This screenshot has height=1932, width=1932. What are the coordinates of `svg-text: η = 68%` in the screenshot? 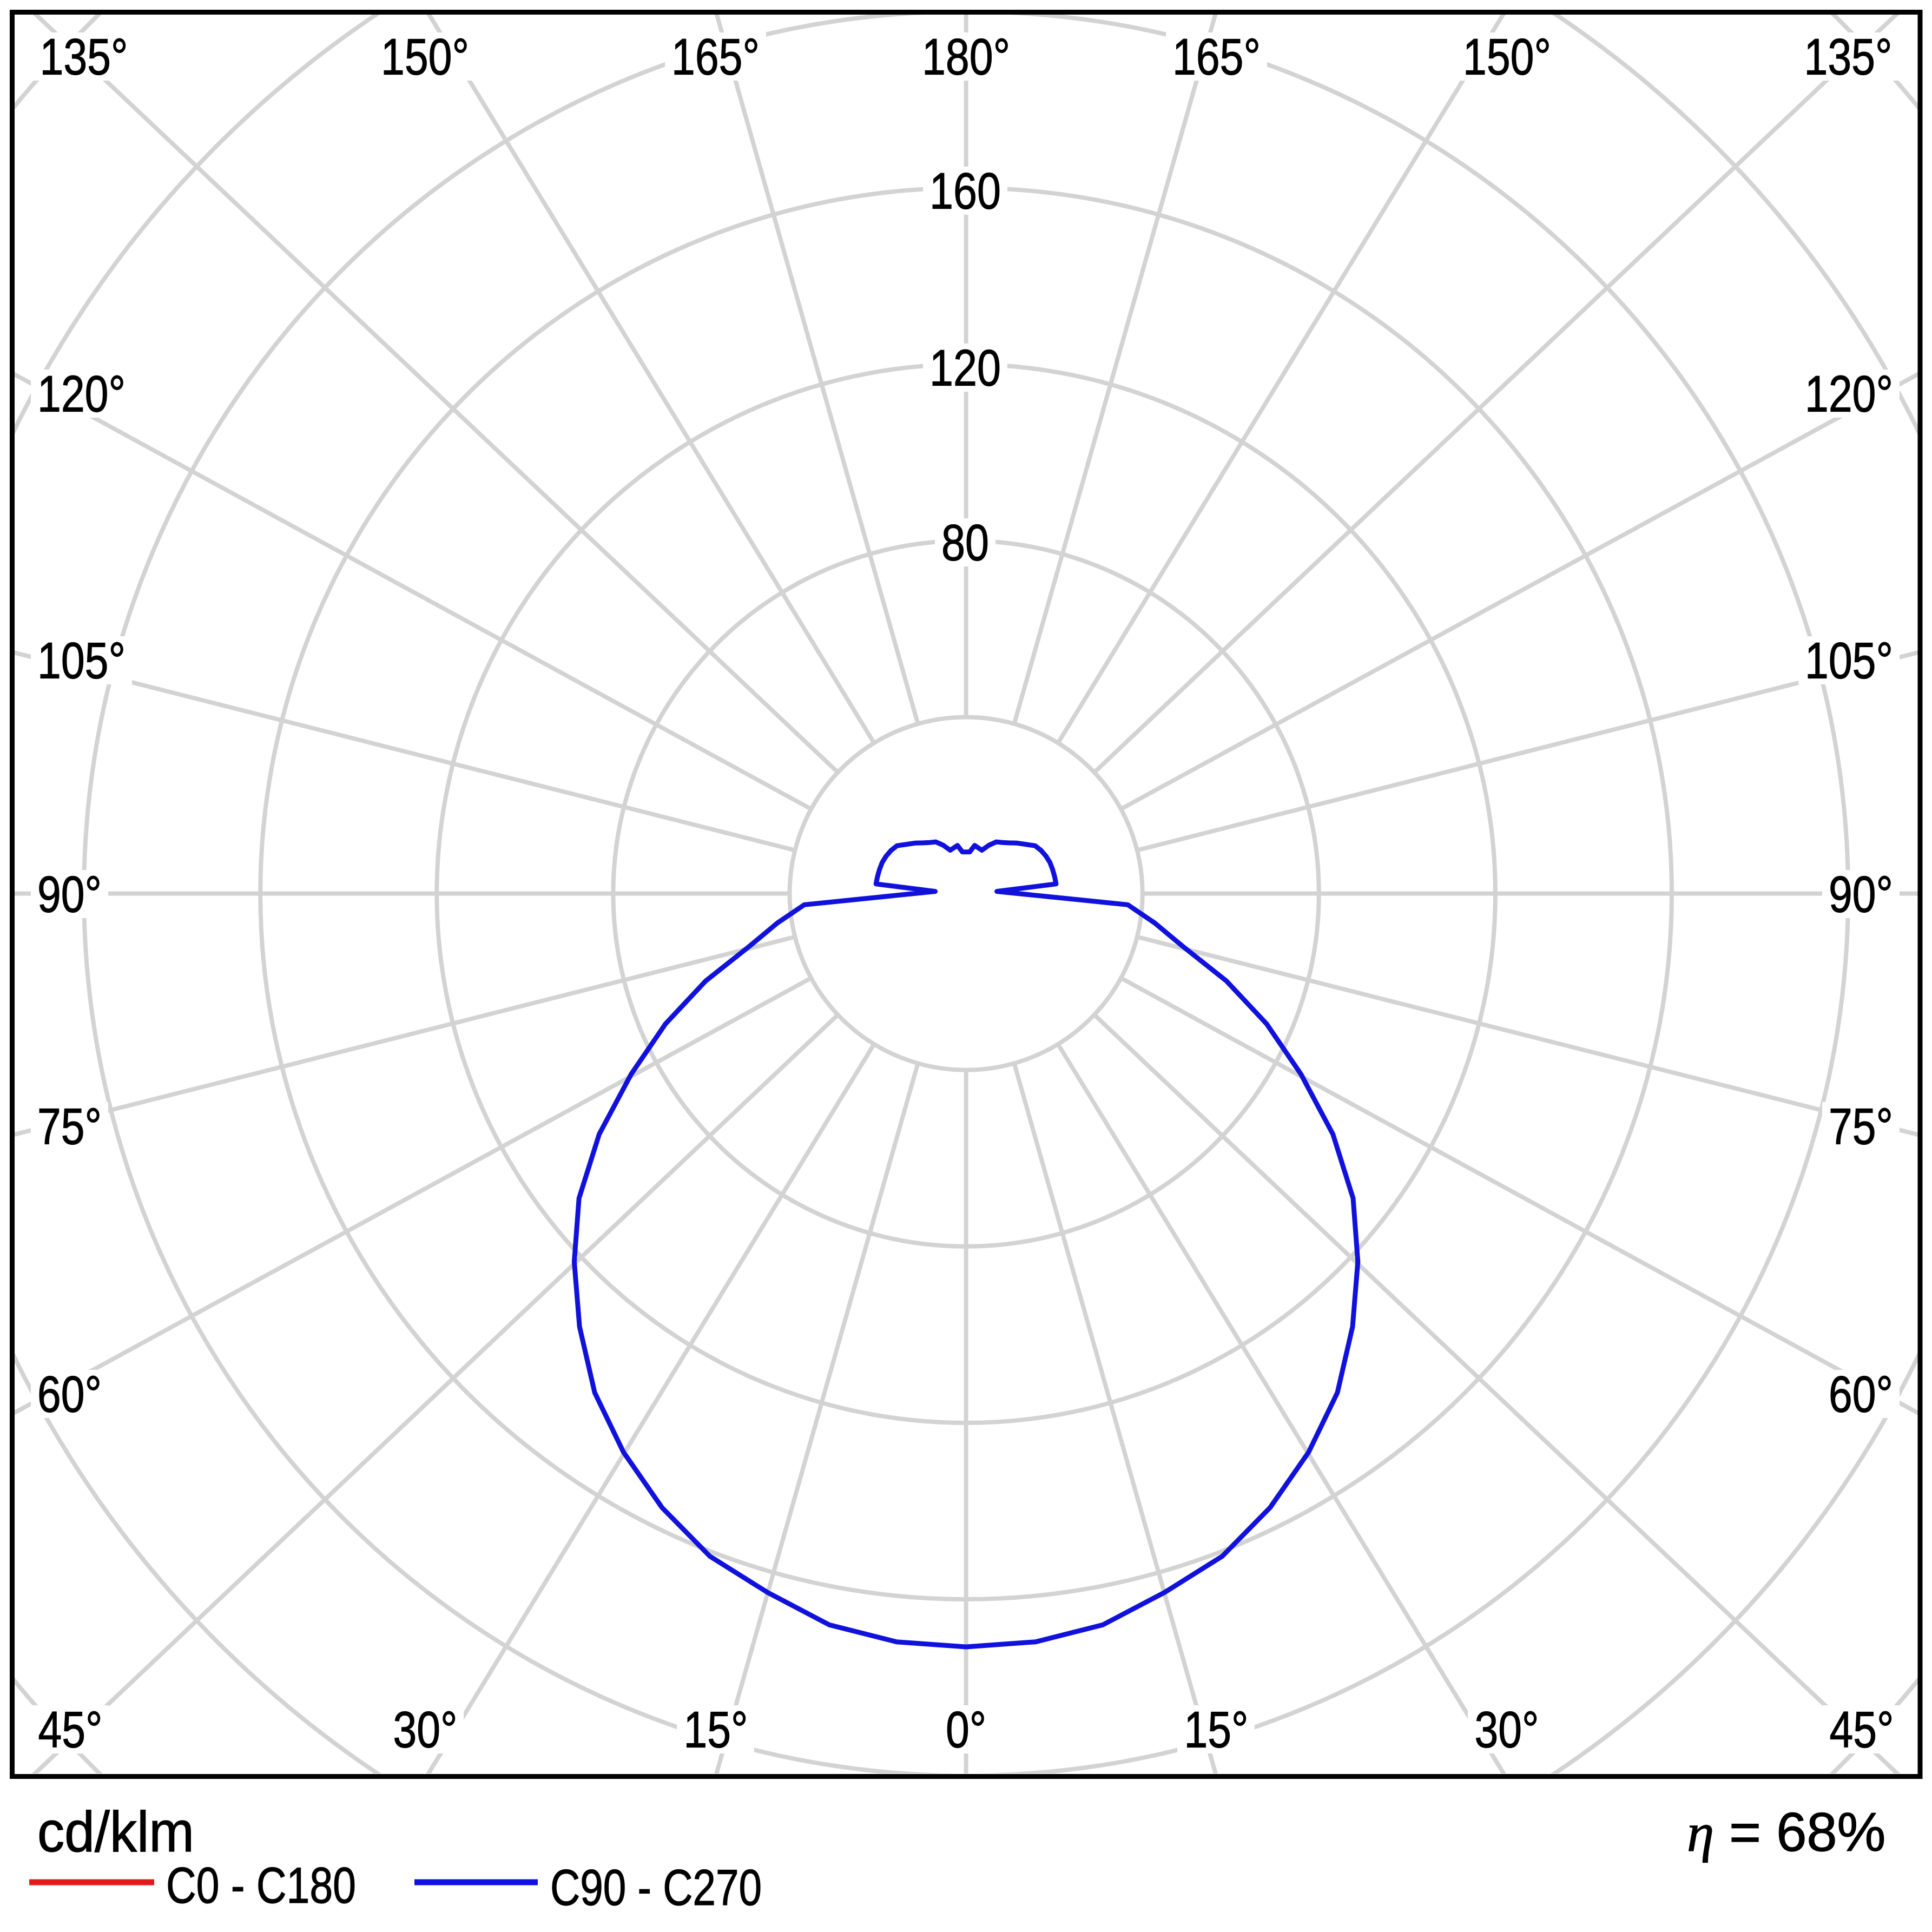 It's located at (1786, 1832).